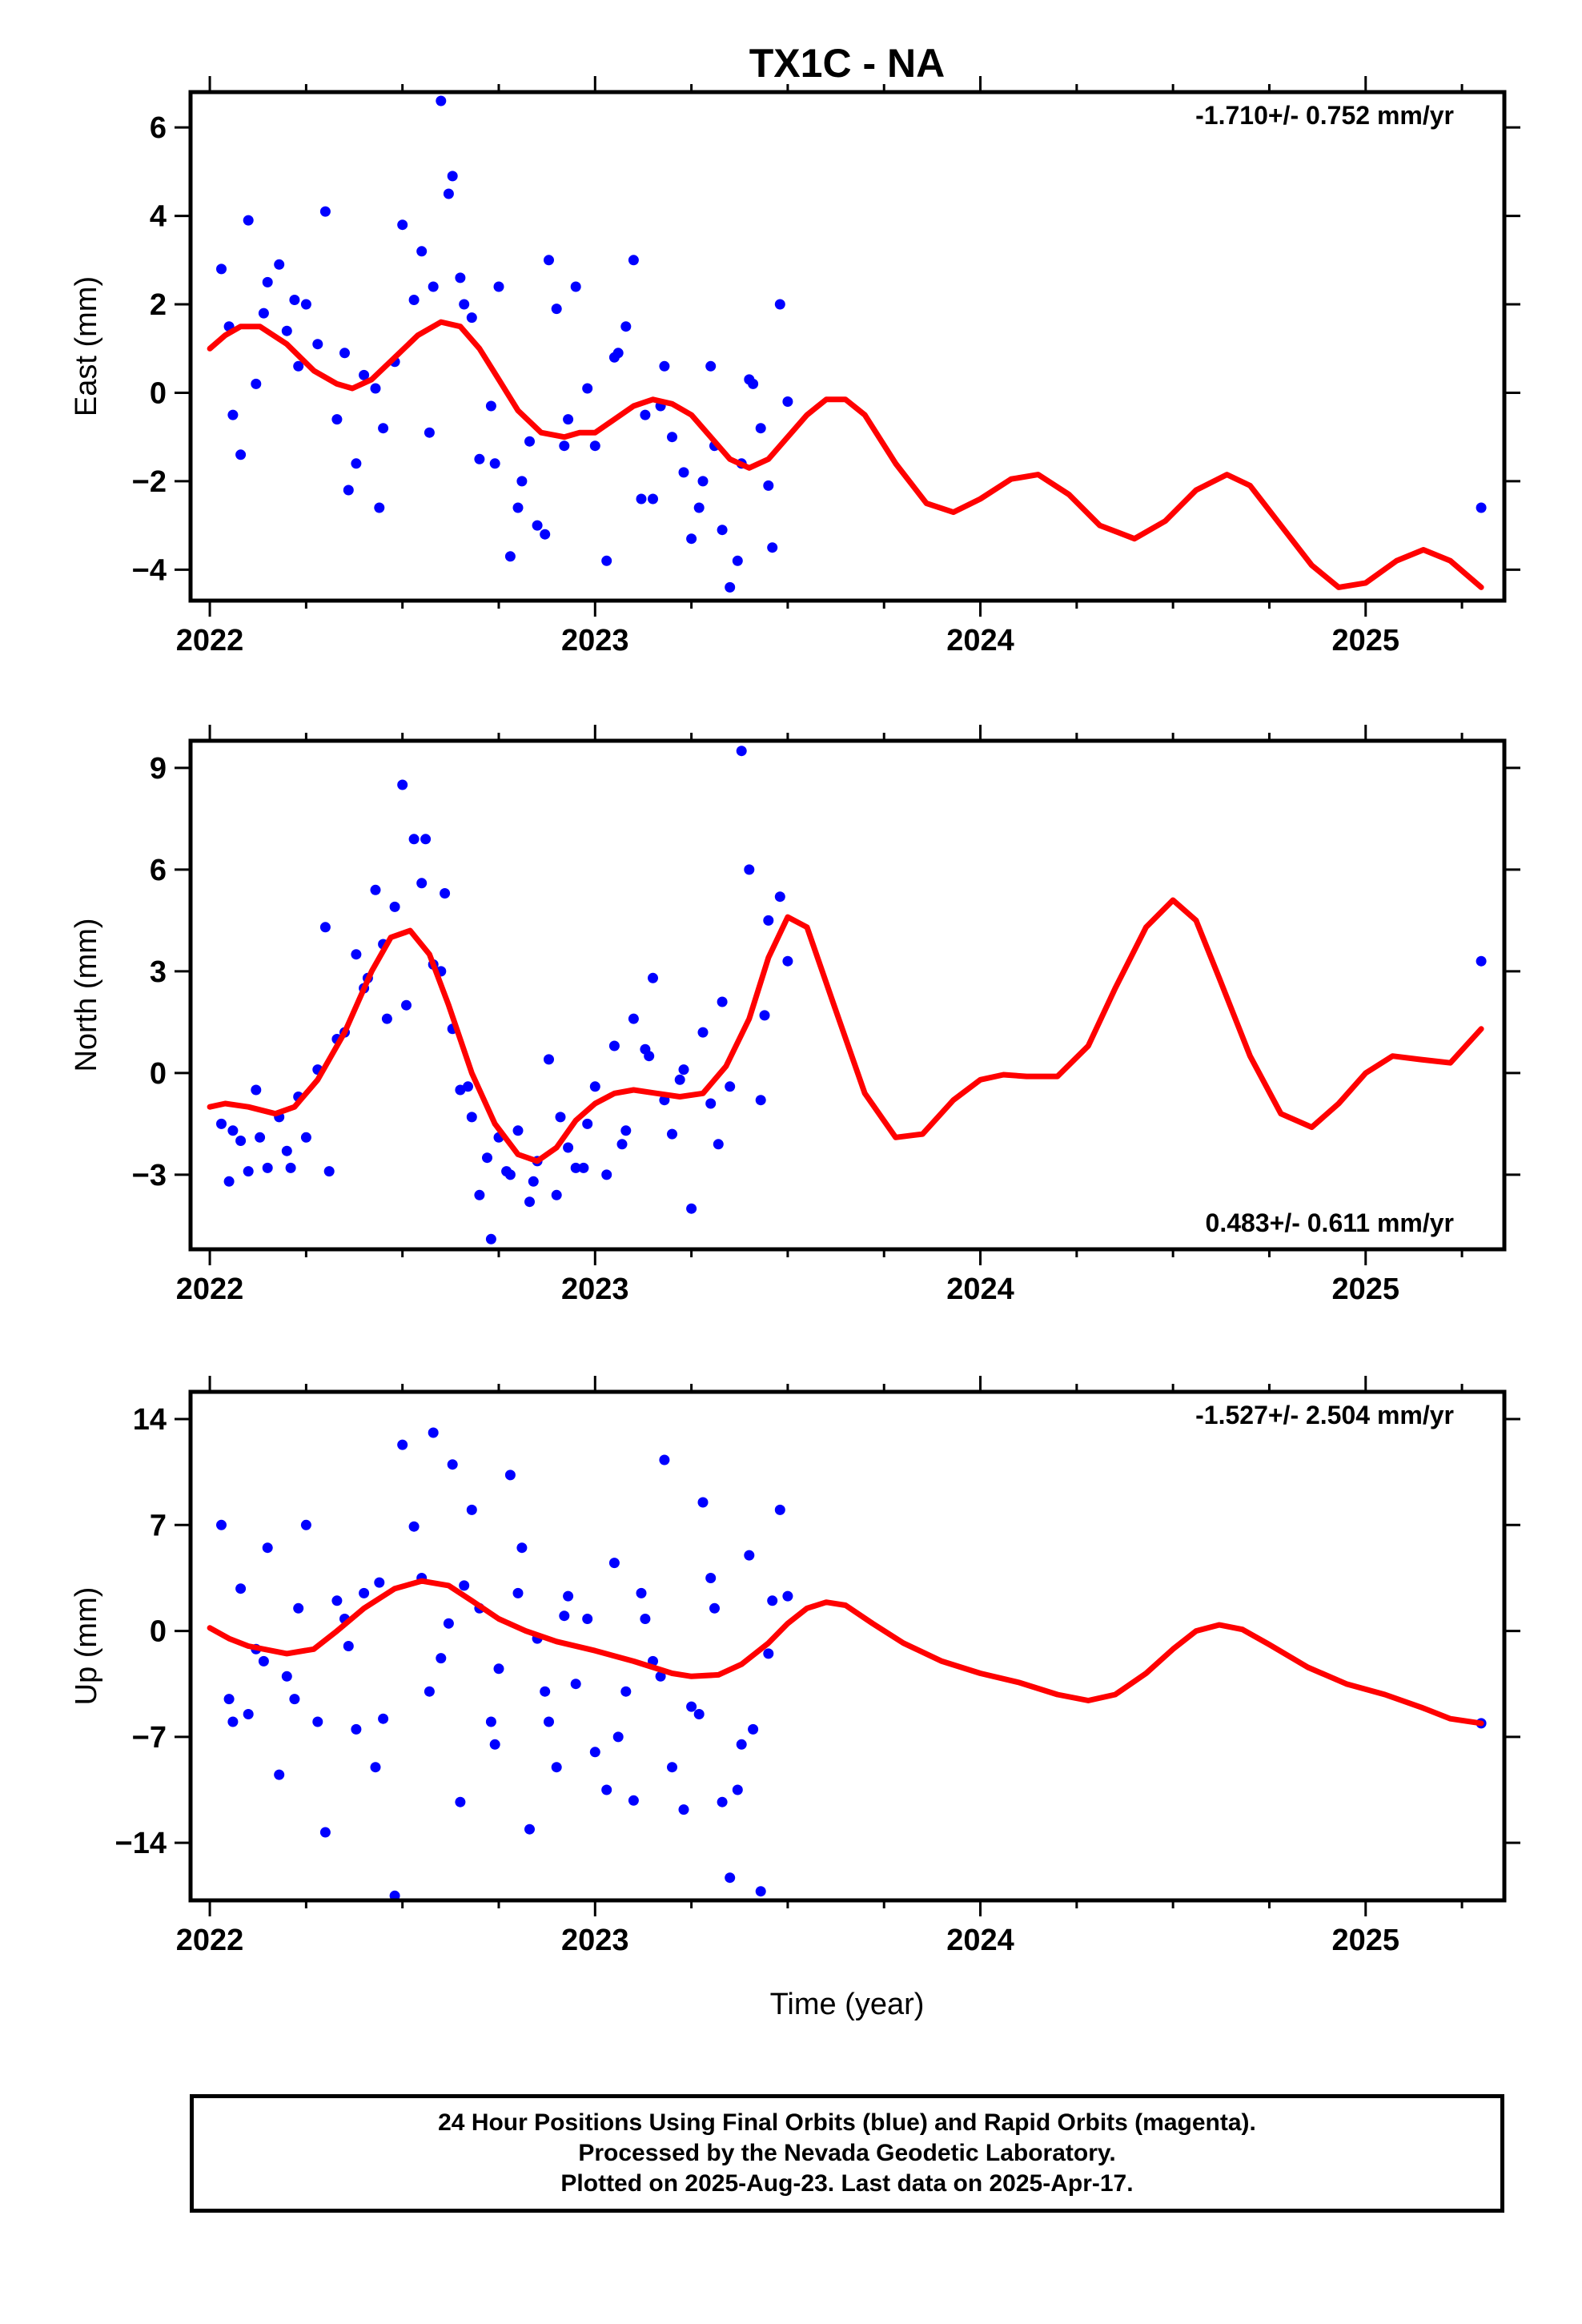  I want to click on north-x-tick-label: 2024, so click(980, 1289).